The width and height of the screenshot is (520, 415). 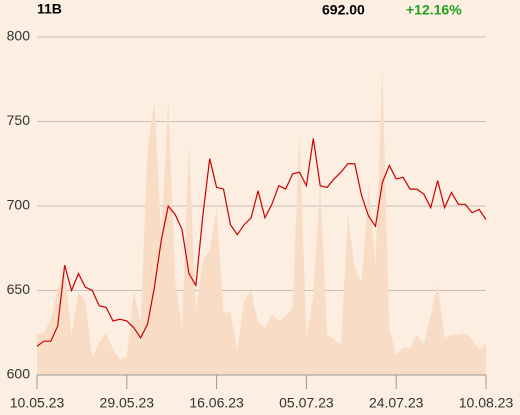 I want to click on x-tick-label: 29.05.23, so click(x=127, y=403).